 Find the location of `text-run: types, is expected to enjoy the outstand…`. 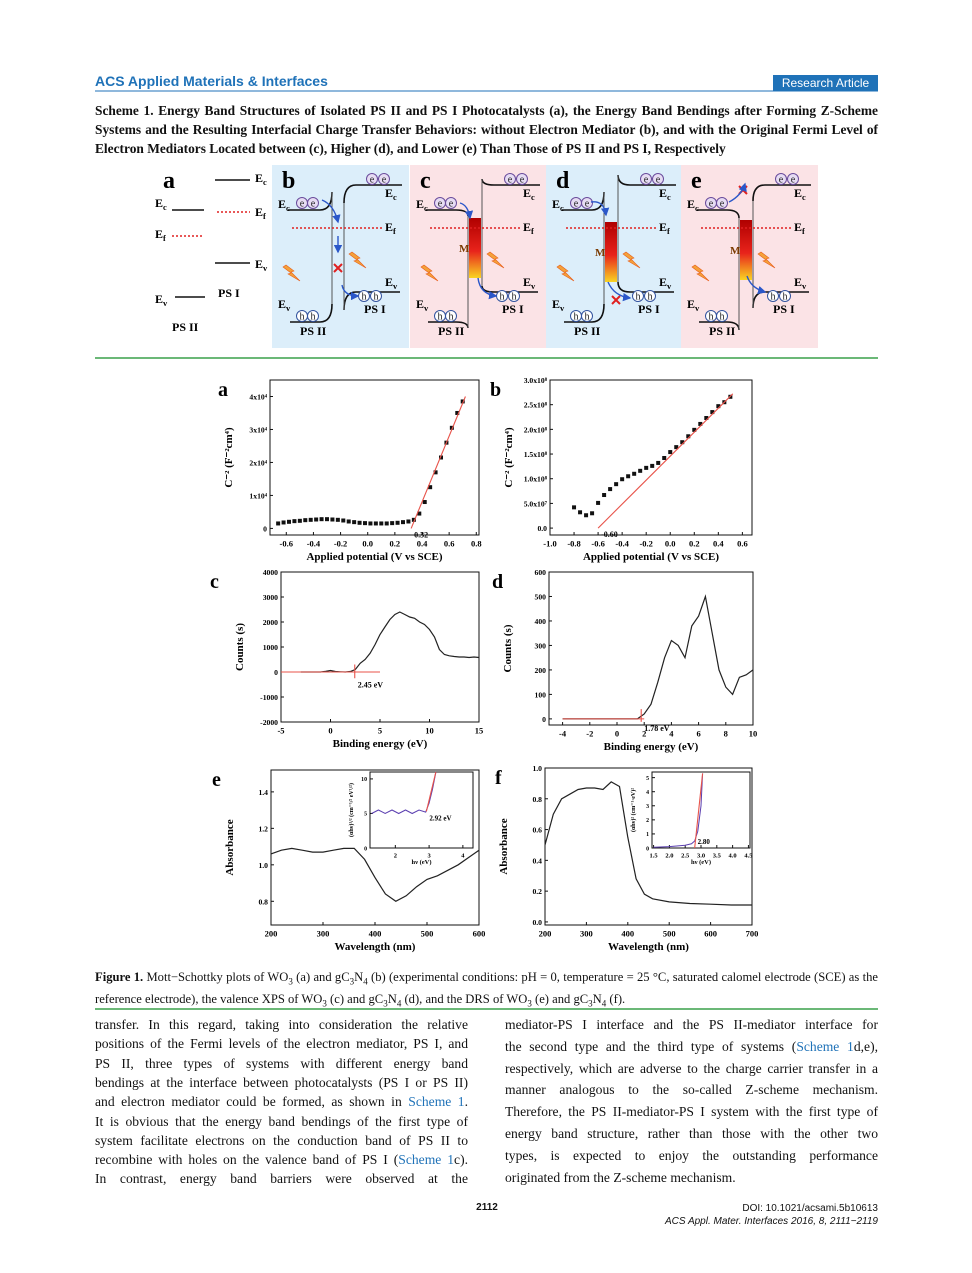

text-run: types, is expected to enjoy the outstand… is located at coordinates (691, 1155).